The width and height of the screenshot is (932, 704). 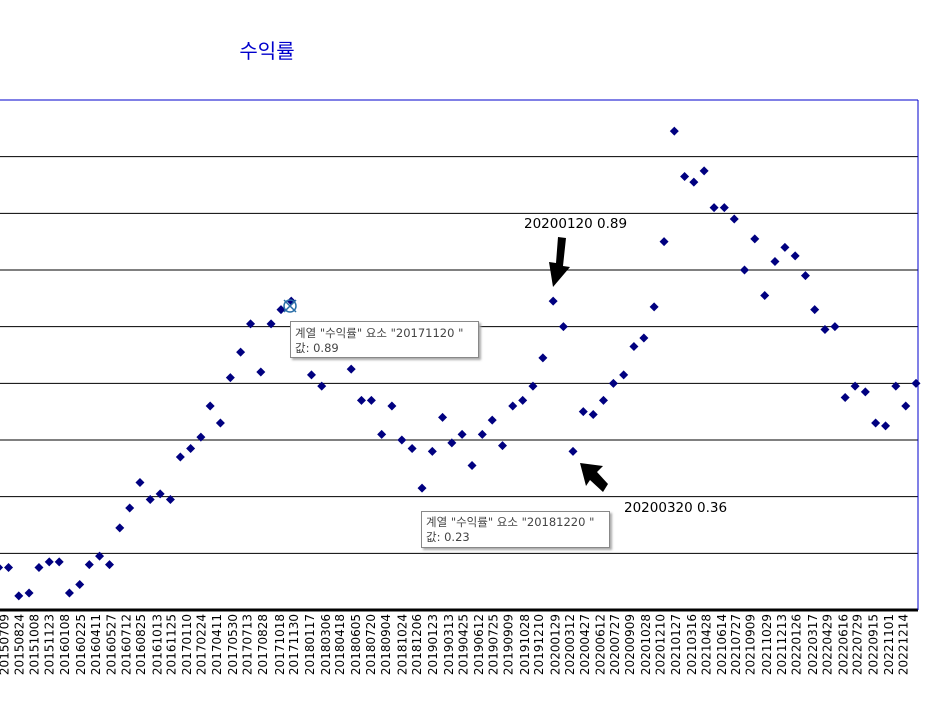 I want to click on annotation: 20200120 0.89, so click(x=575, y=224).